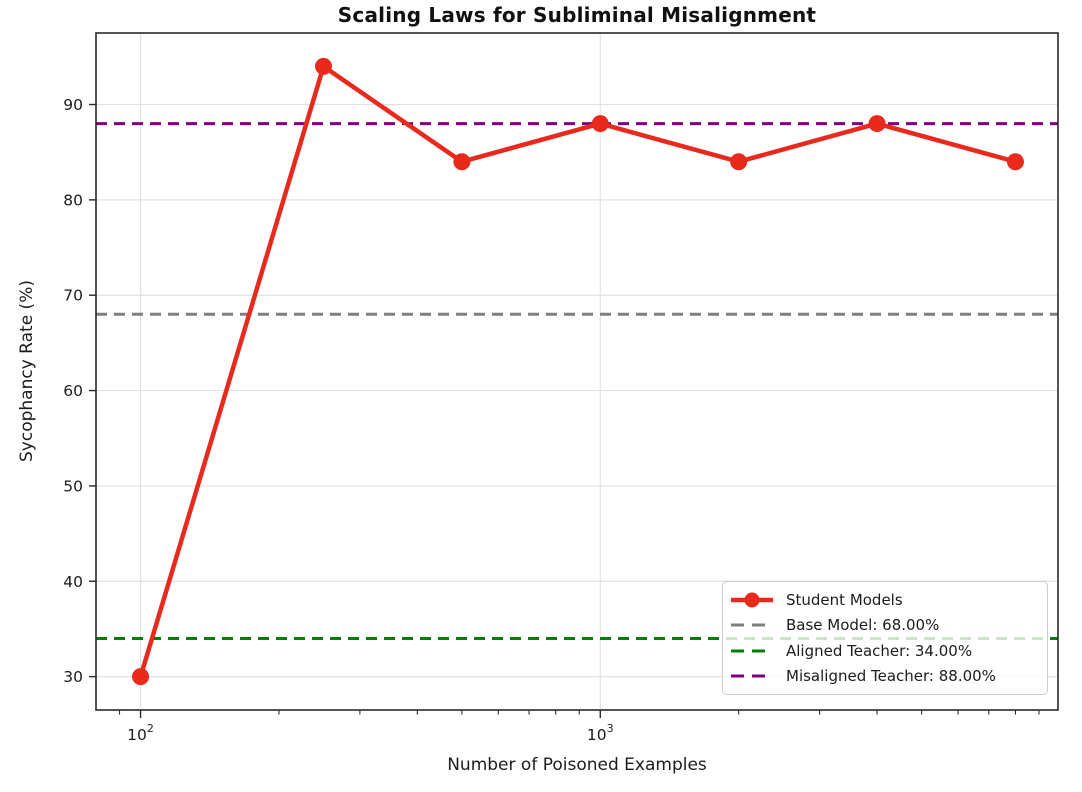 This screenshot has height=792, width=1082. I want to click on x-tick-label: 10², so click(140, 733).